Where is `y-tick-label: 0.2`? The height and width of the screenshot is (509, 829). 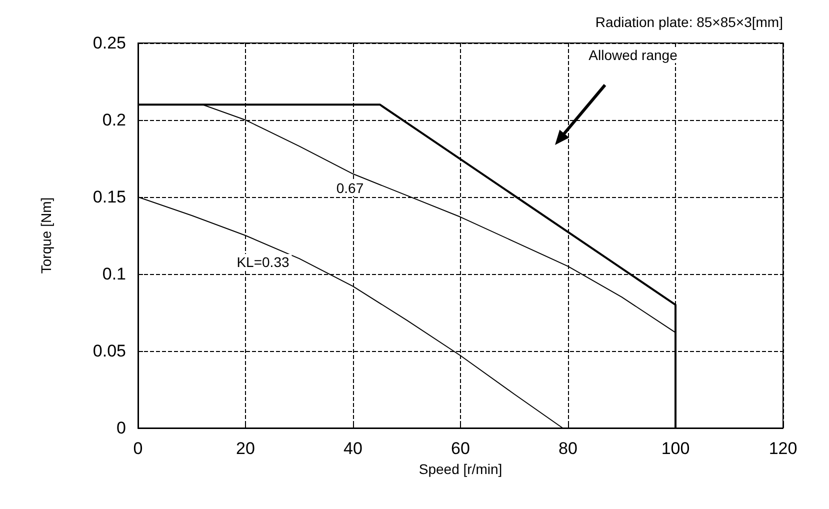
y-tick-label: 0.2 is located at coordinates (114, 120).